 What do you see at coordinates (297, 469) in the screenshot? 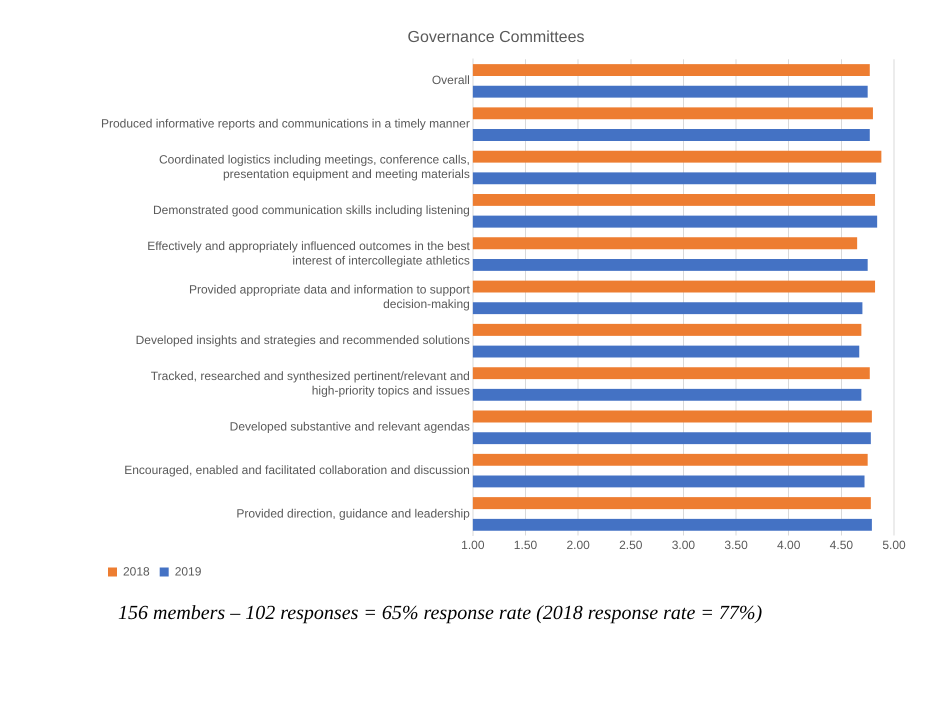
I see `y-tick-label: Encouraged, enabled and facilitated collaboration and discussion` at bounding box center [297, 469].